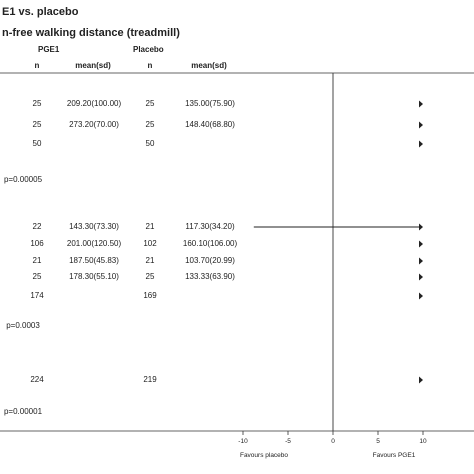 This screenshot has height=474, width=474. I want to click on placebo-n-value: 50, so click(150, 143).